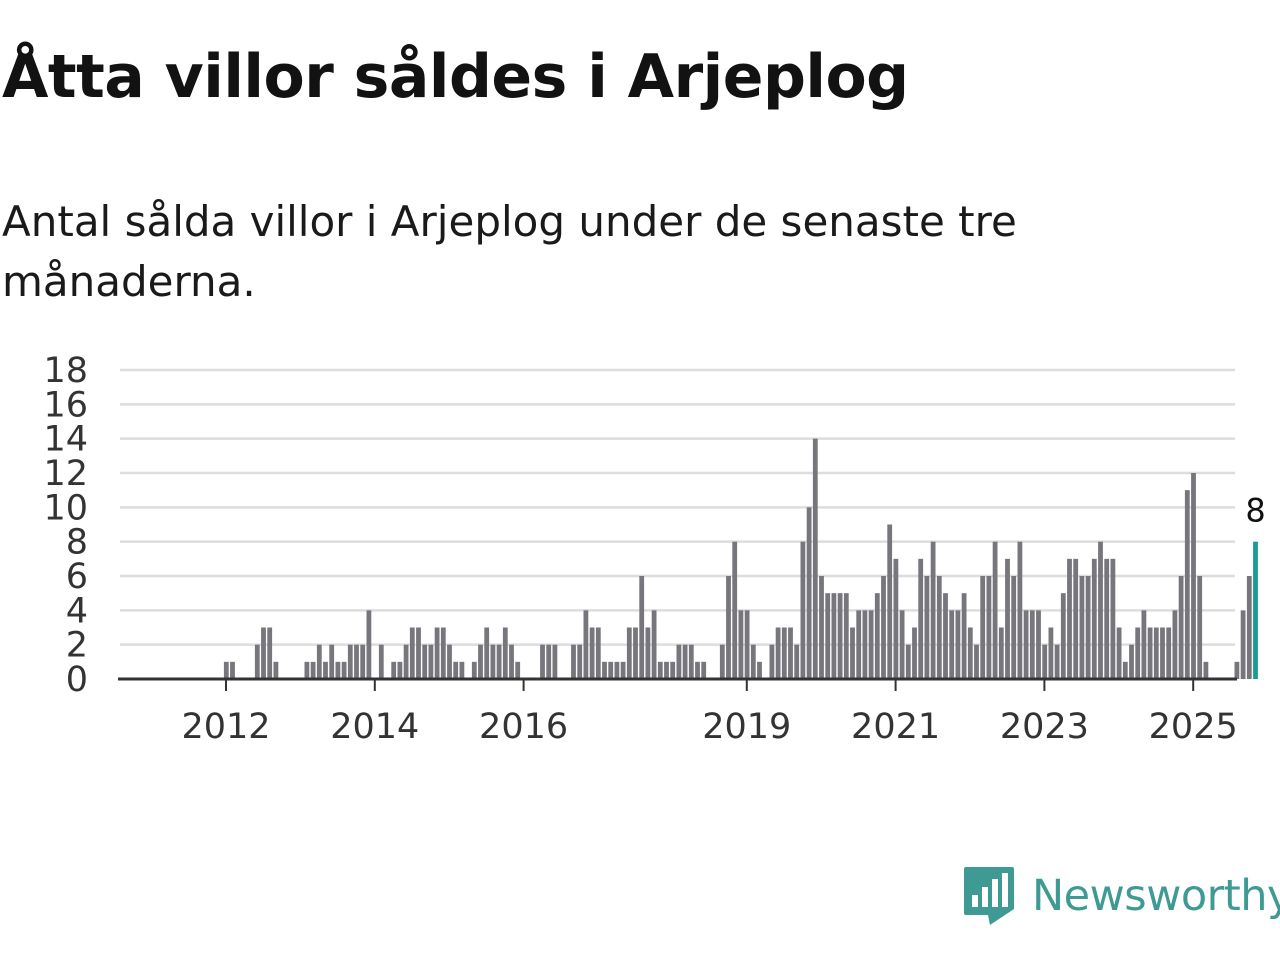 This screenshot has height=960, width=1280. I want to click on x-tick-label: 2014, so click(374, 727).